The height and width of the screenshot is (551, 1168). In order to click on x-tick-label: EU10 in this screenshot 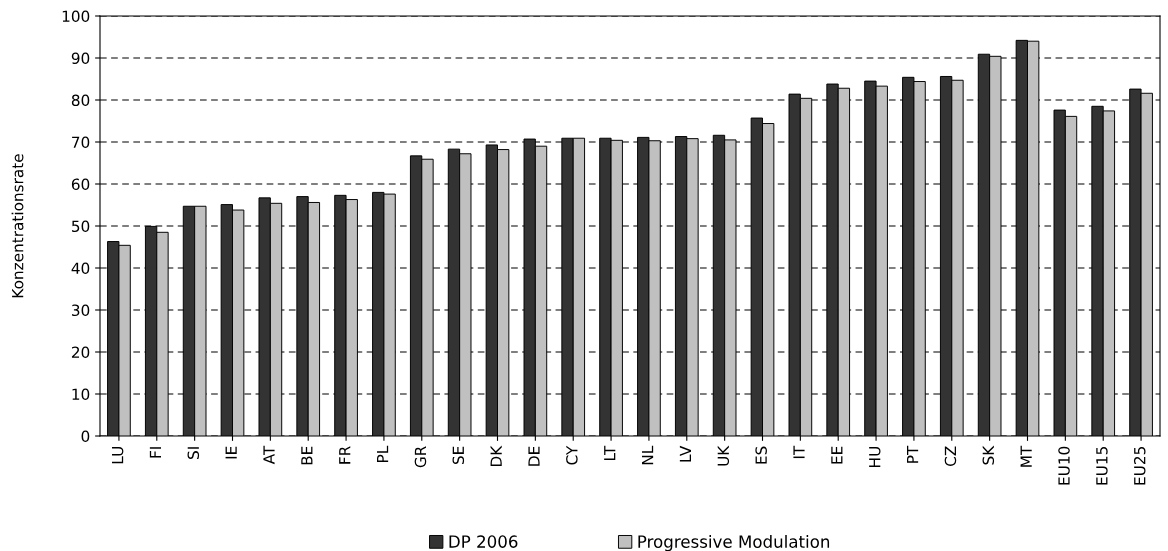, I will do `click(1064, 465)`.